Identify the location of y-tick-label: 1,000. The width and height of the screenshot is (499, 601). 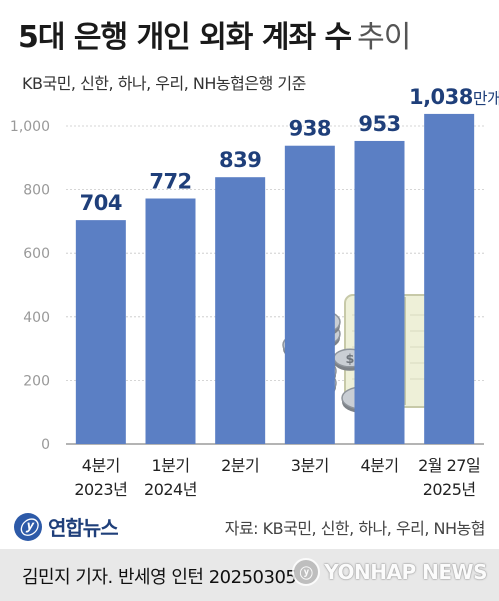
(30, 127).